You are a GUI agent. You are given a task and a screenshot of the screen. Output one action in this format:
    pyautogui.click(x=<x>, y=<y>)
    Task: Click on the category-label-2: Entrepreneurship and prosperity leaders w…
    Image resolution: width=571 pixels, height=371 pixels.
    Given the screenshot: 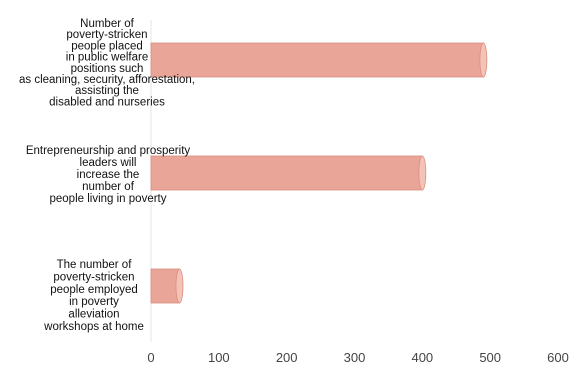 What is the action you would take?
    pyautogui.click(x=108, y=175)
    